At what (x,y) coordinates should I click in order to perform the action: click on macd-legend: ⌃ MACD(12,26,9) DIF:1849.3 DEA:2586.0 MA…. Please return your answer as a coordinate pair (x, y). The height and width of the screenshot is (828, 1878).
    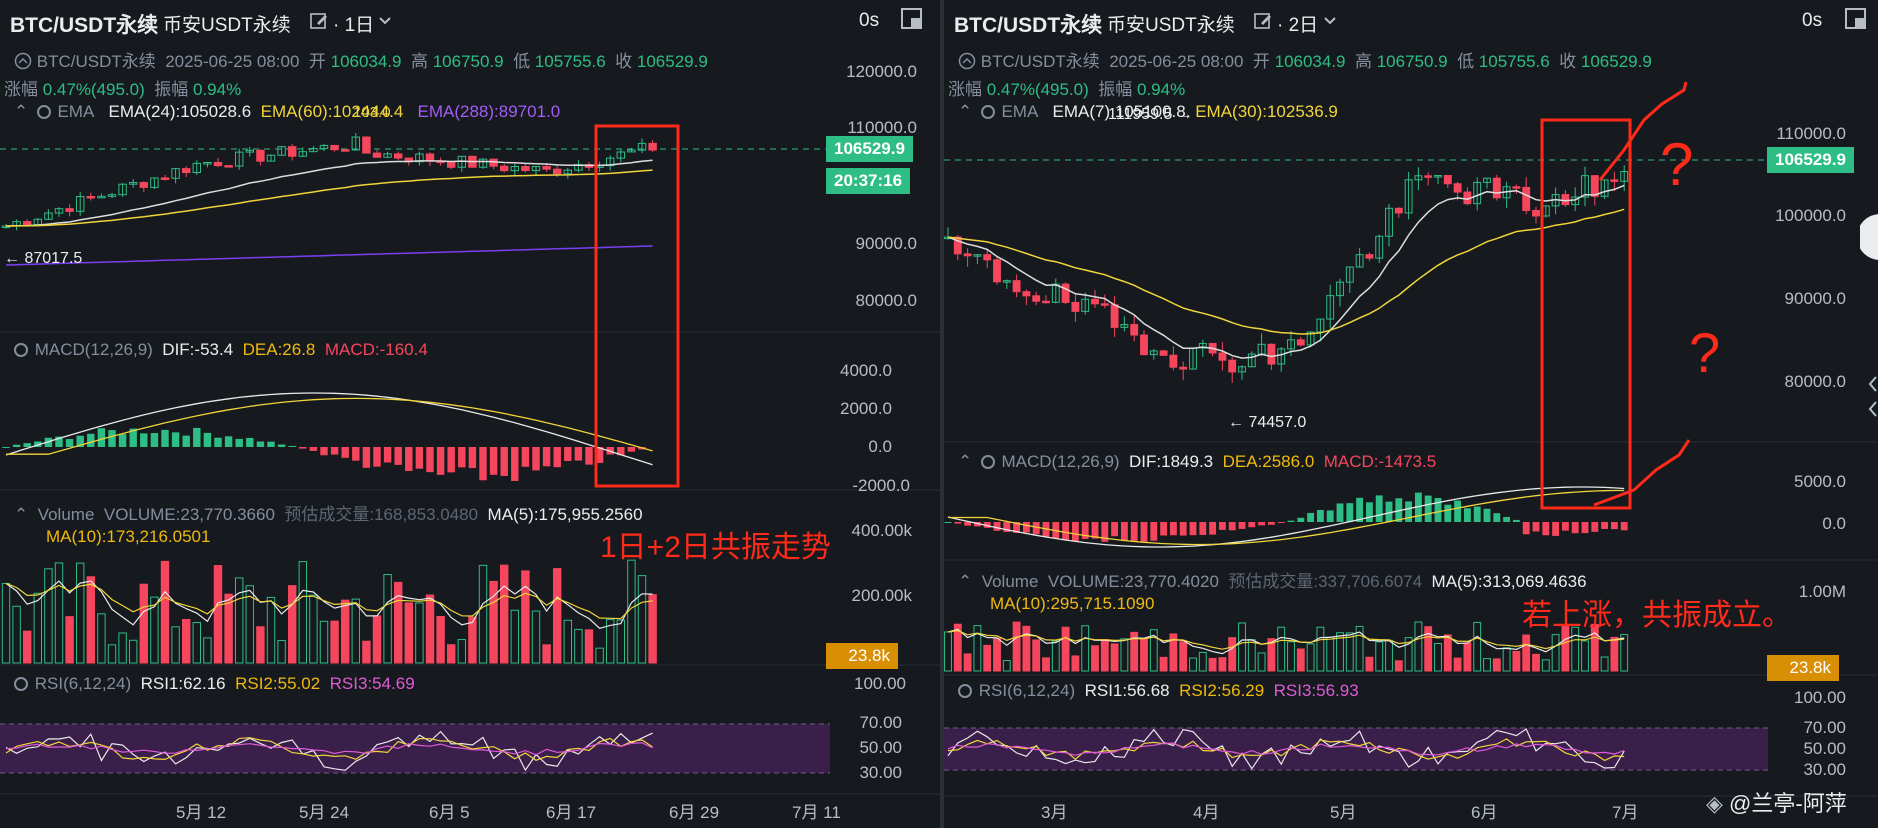
    Looking at the image, I should click on (1197, 462).